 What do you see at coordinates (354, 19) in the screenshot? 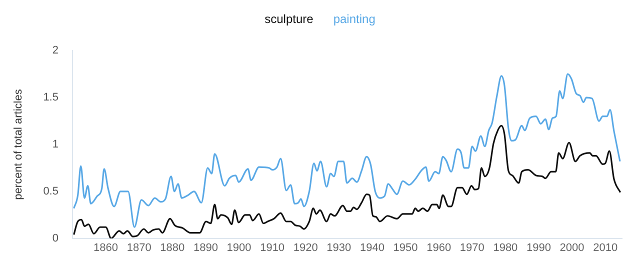
I see `text: painting` at bounding box center [354, 19].